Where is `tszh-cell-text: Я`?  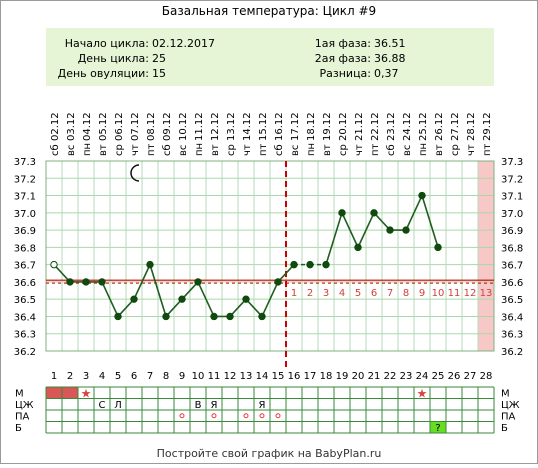 tszh-cell-text: Я is located at coordinates (262, 405).